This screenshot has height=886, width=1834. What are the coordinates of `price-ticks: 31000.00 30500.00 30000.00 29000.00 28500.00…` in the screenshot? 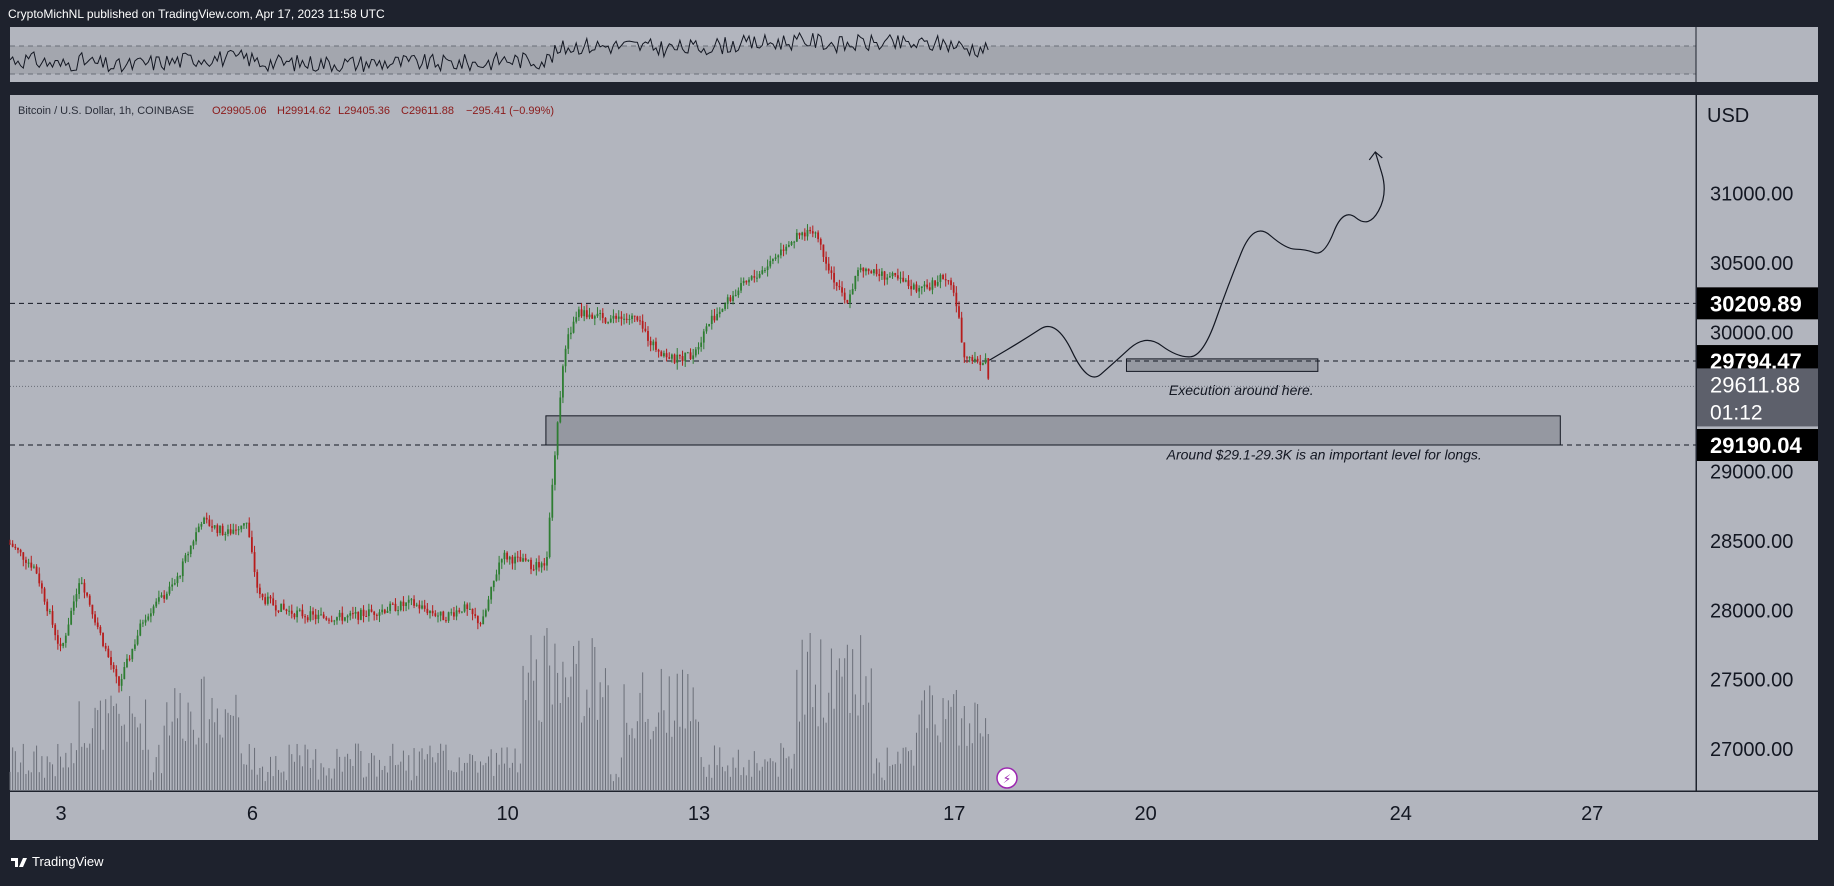 It's located at (1751, 473).